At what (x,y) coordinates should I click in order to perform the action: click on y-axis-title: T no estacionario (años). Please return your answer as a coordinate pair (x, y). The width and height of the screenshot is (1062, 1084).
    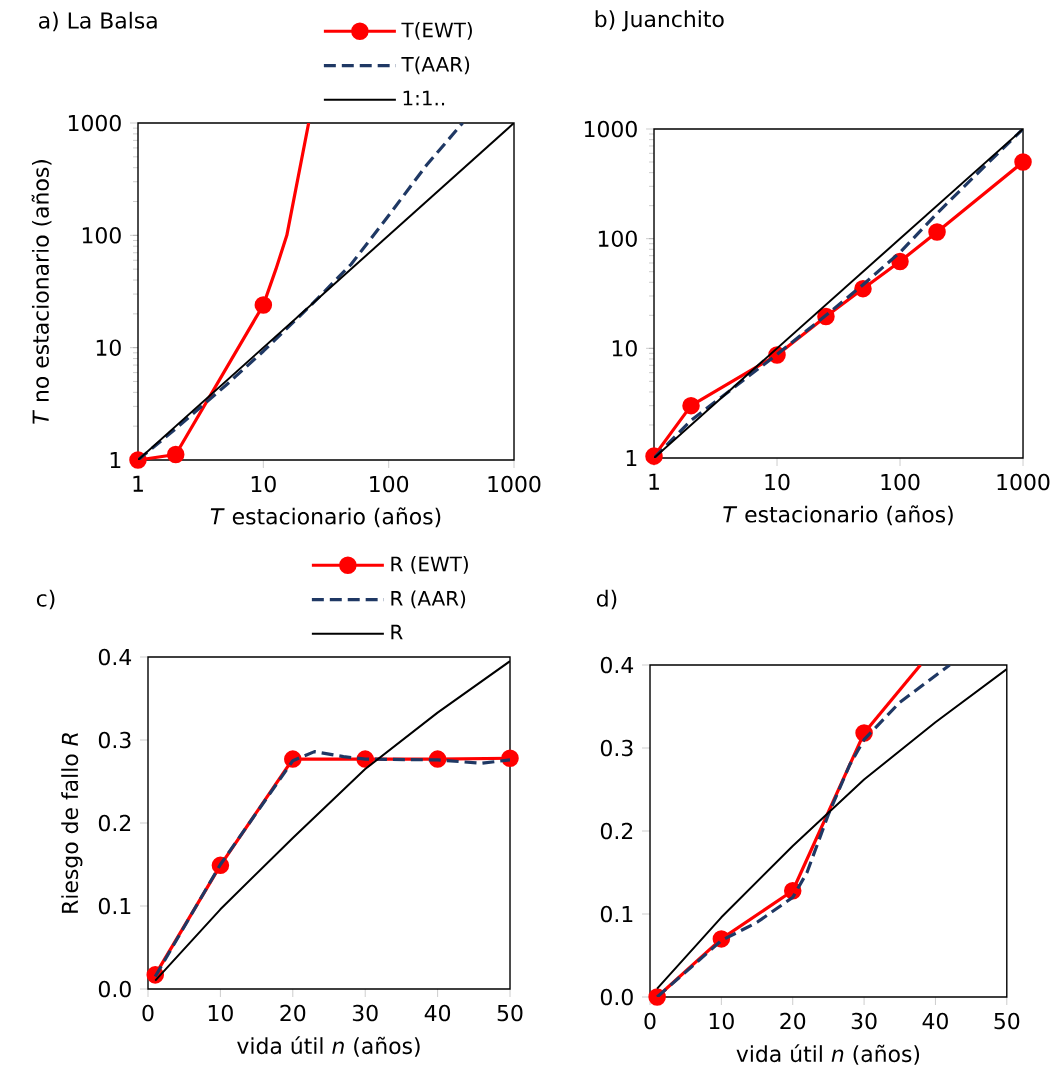
    Looking at the image, I should click on (41, 292).